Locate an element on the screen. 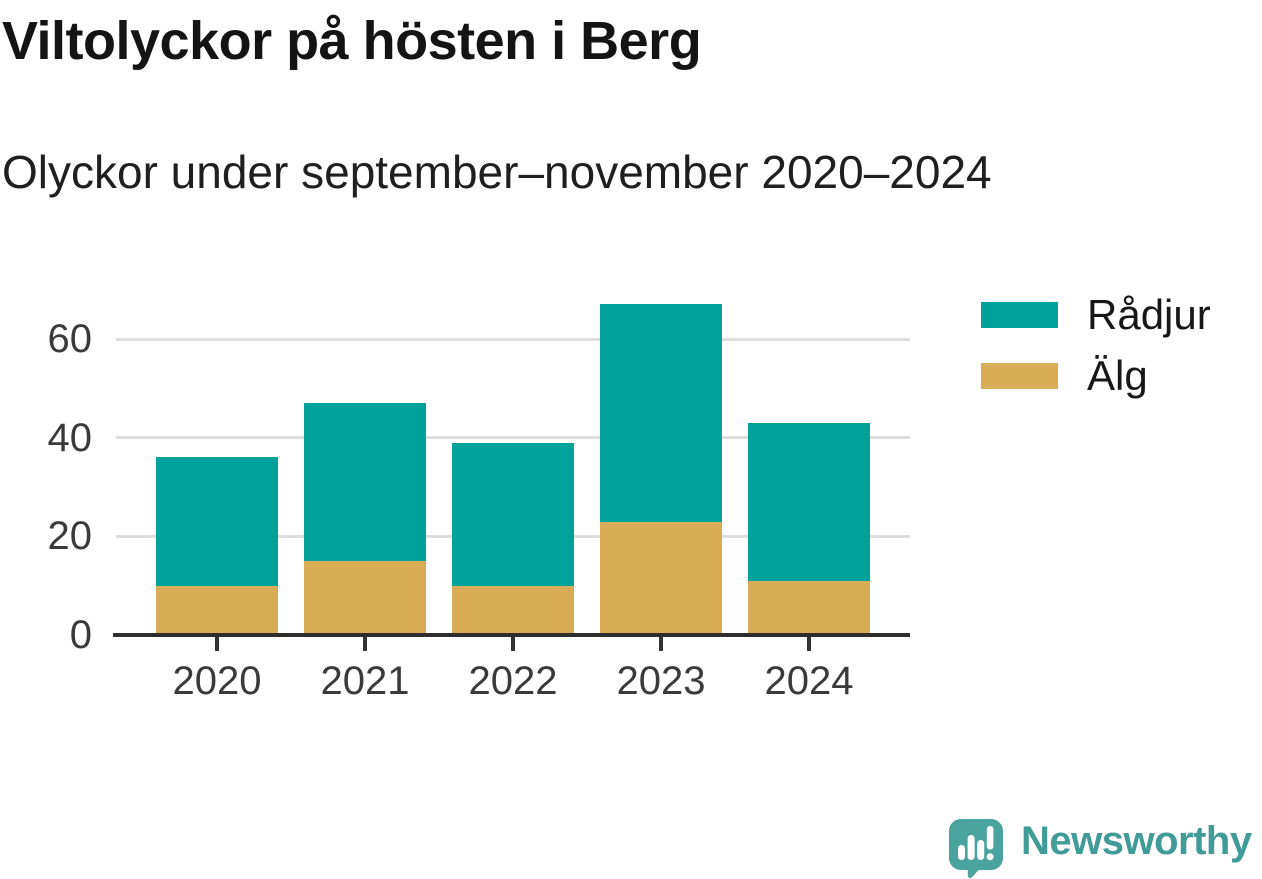  x-axis-tick-label-2020: 2020 is located at coordinates (217, 681).